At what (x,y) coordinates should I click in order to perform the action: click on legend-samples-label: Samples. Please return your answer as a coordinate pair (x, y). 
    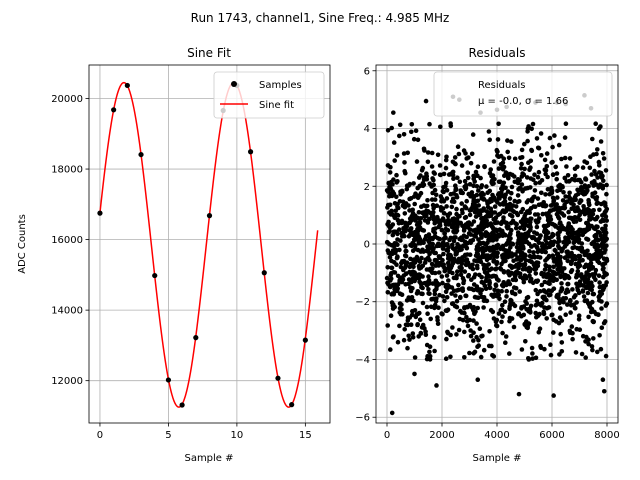
    Looking at the image, I should click on (280, 85).